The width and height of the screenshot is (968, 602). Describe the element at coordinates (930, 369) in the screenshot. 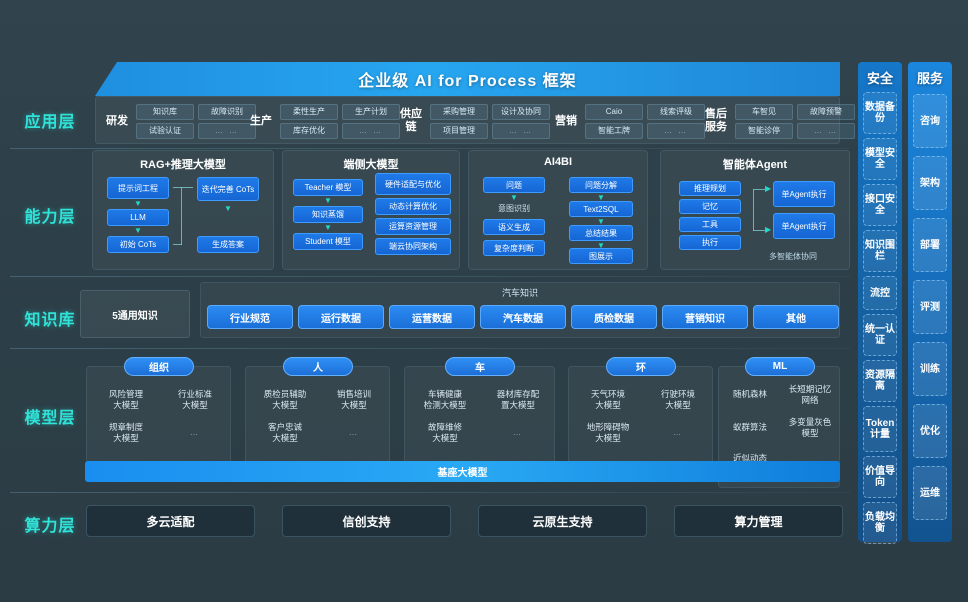

I see `service-item-training: 训练` at that location.